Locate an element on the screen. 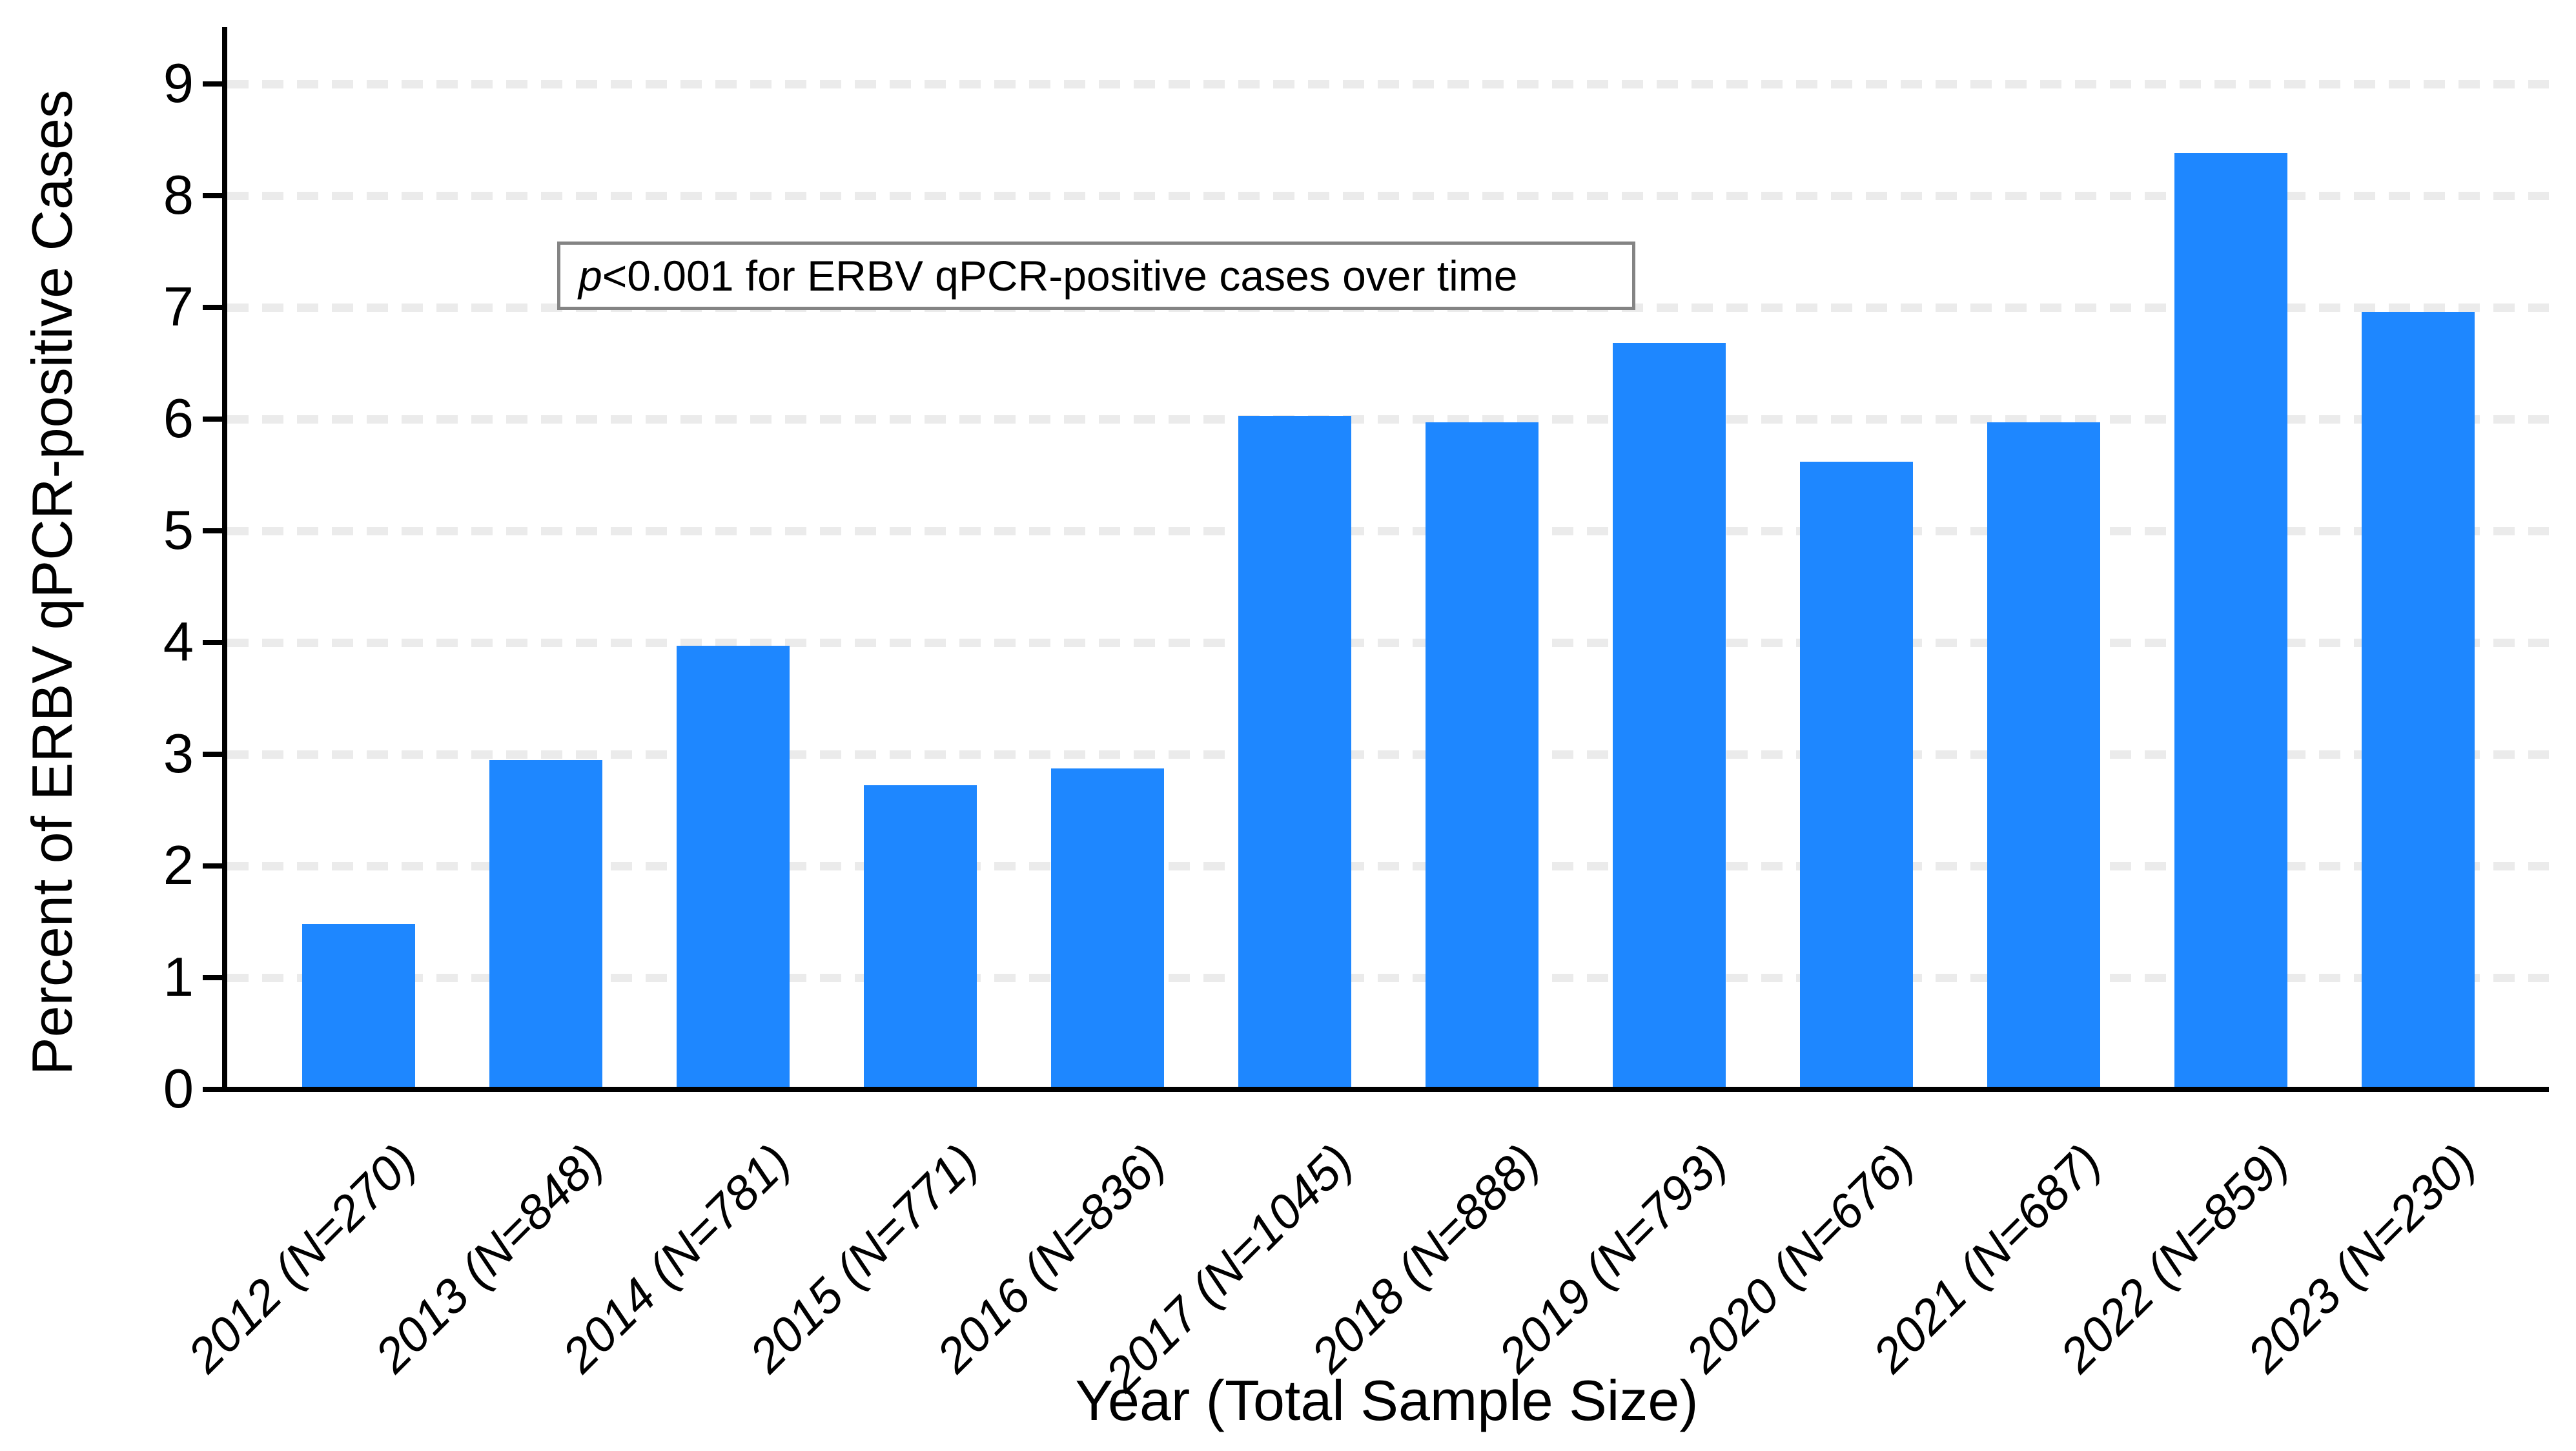  y-tick-label-1: 1 is located at coordinates (178, 977).